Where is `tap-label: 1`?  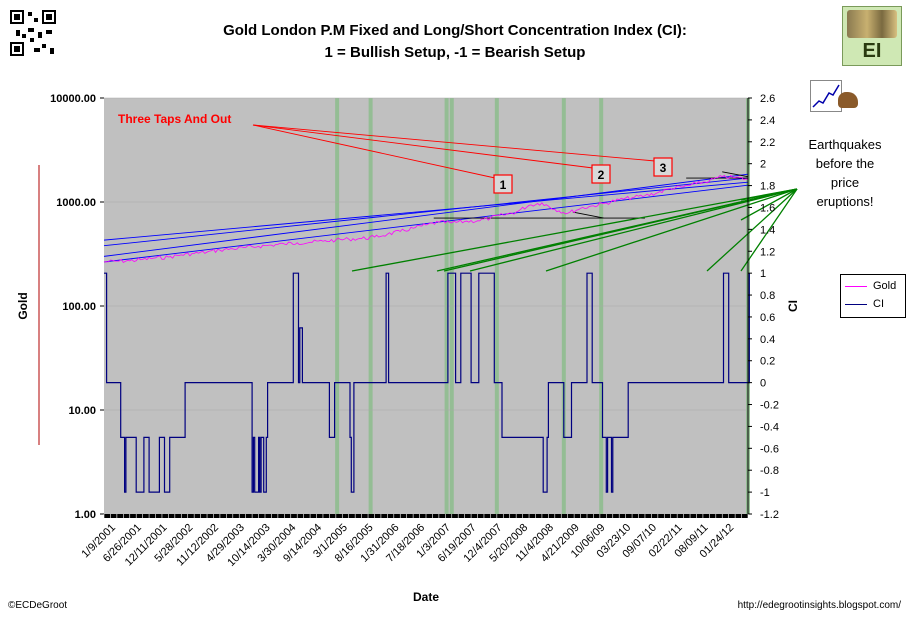 tap-label: 1 is located at coordinates (503, 185).